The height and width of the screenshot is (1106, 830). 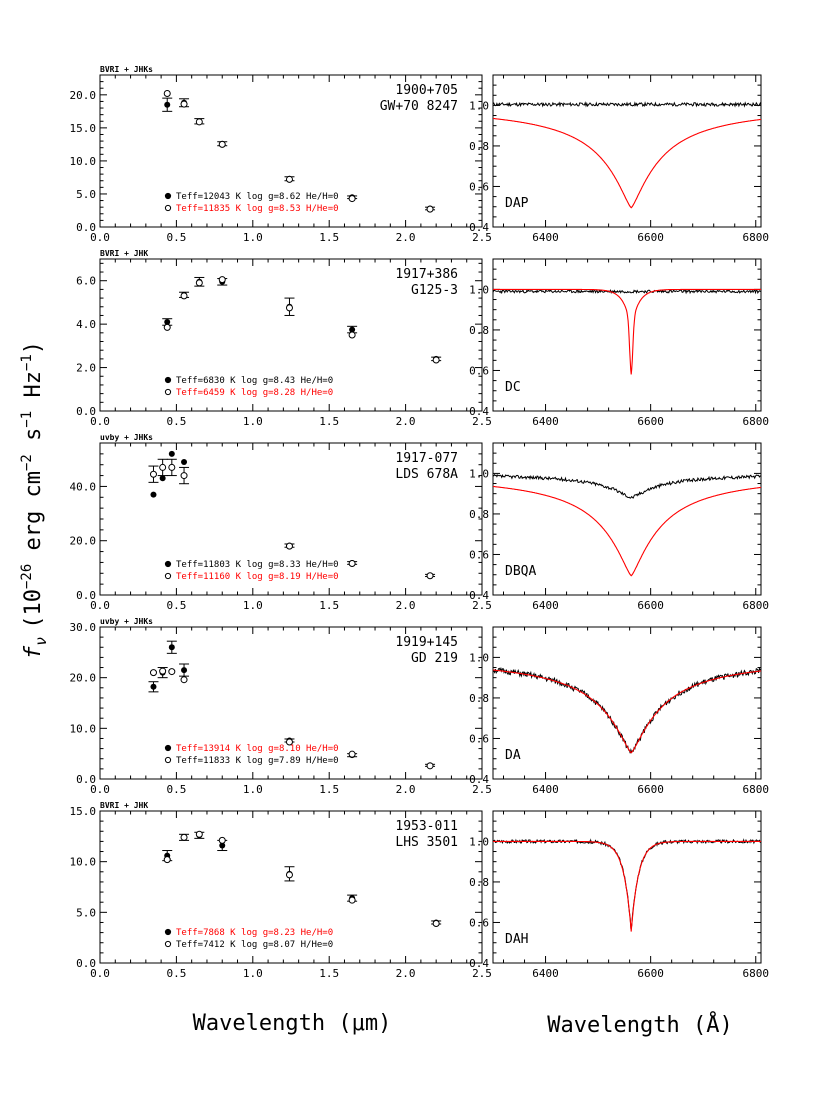 I want to click on x-tick-label: 1.0, so click(x=253, y=973).